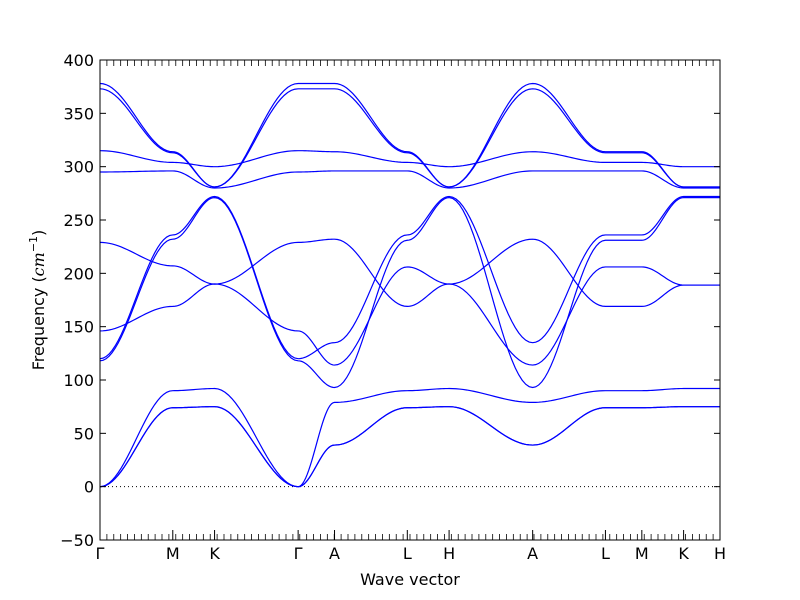 The width and height of the screenshot is (800, 600). I want to click on y-tick-label: 250, so click(78, 220).